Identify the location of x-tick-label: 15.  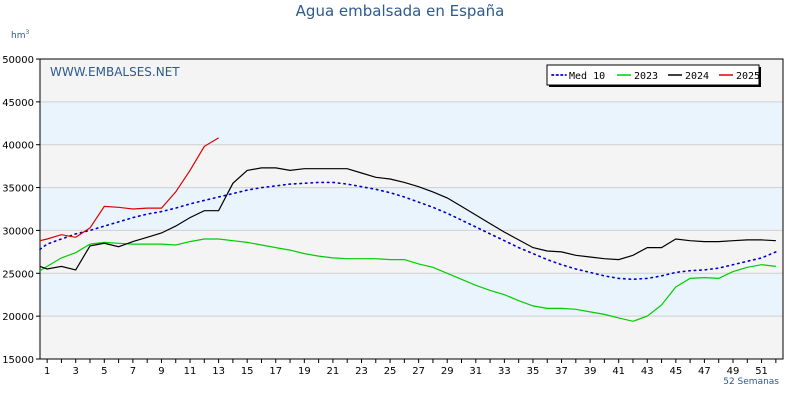
(247, 371).